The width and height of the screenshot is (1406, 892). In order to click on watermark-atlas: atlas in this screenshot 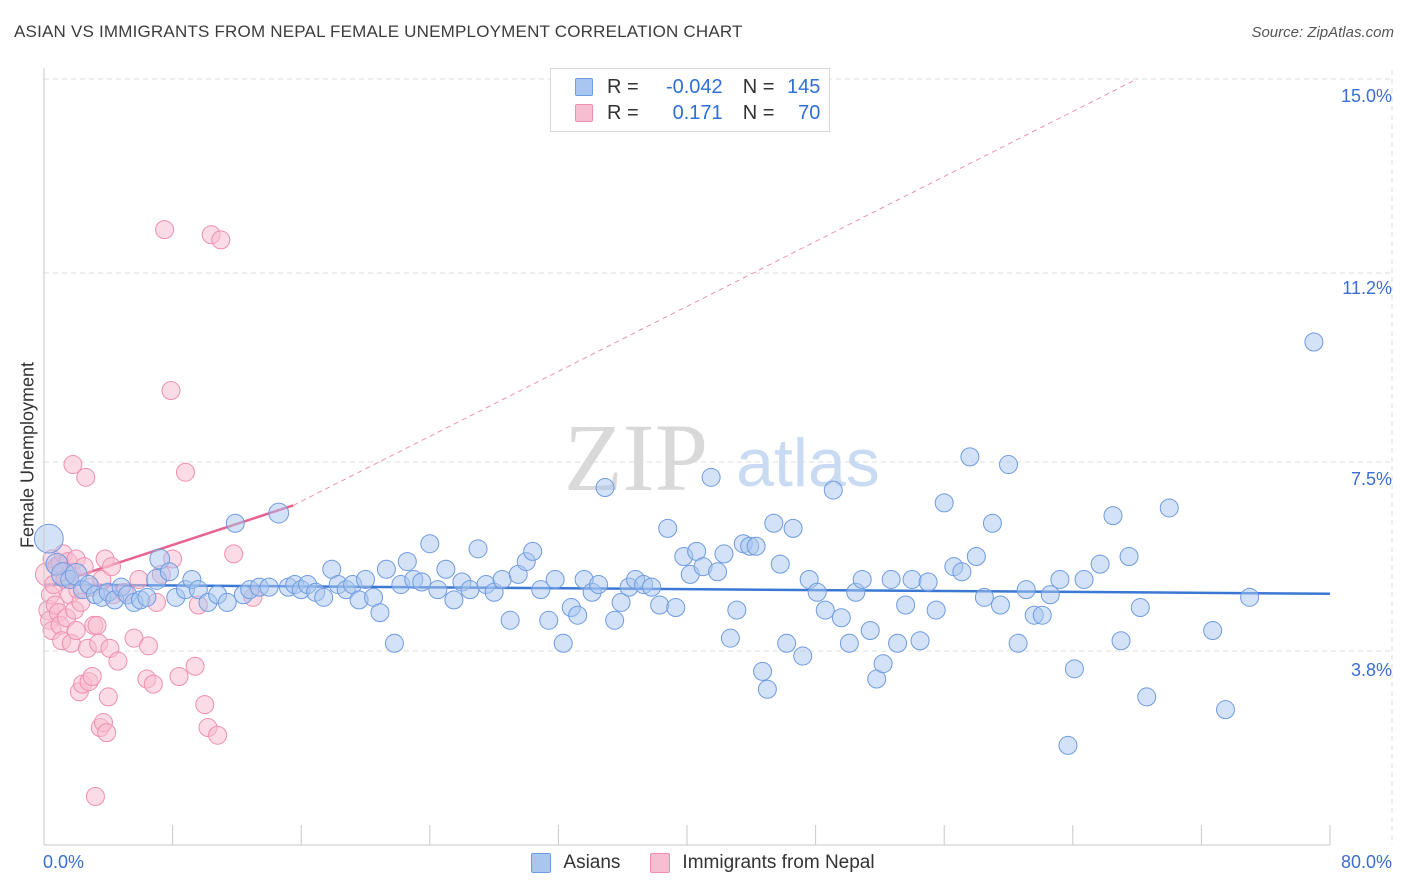, I will do `click(808, 463)`.